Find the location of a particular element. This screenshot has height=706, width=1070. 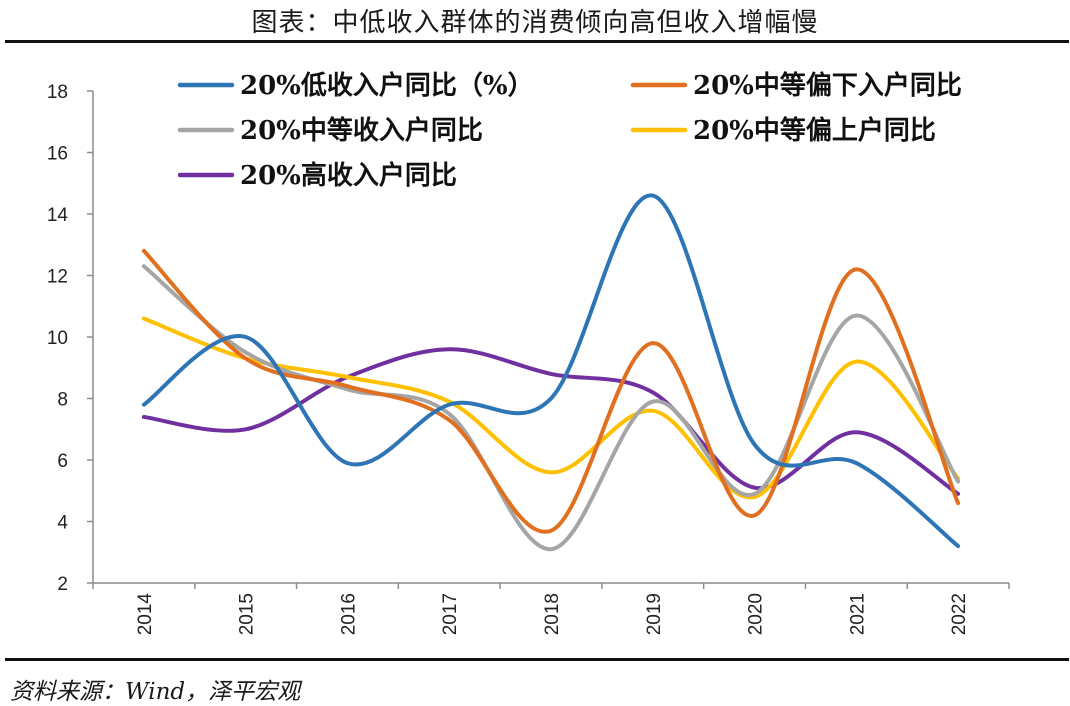

legend-label-2: 20%中等收入户同比 is located at coordinates (361, 130).